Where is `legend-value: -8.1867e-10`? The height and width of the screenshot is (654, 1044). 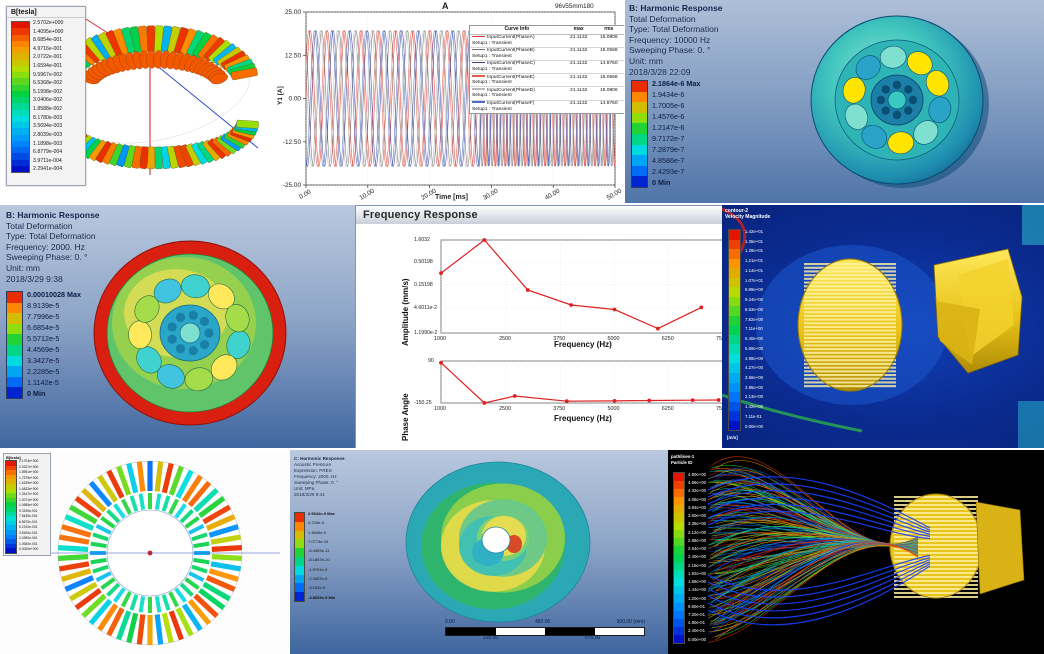
legend-value: -8.1867e-10 is located at coordinates (319, 560).